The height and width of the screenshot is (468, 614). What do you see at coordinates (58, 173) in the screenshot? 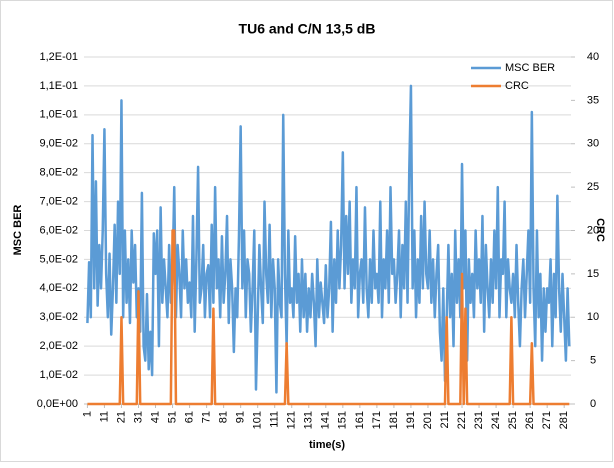
I see `y-tick-label: 8,0E-02` at bounding box center [58, 173].